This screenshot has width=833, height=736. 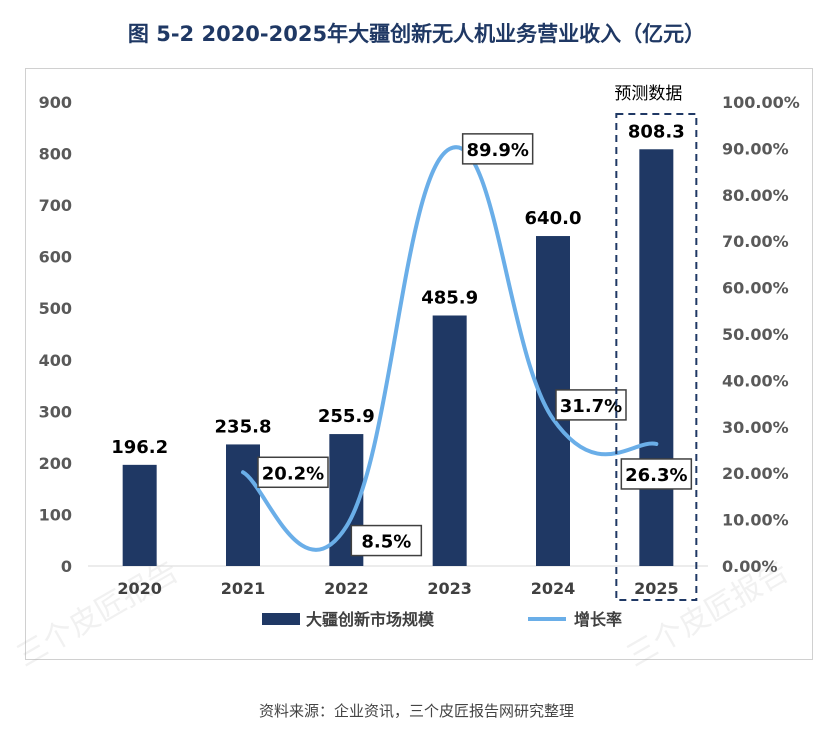 What do you see at coordinates (243, 426) in the screenshot?
I see `bar-value-label: 235.8` at bounding box center [243, 426].